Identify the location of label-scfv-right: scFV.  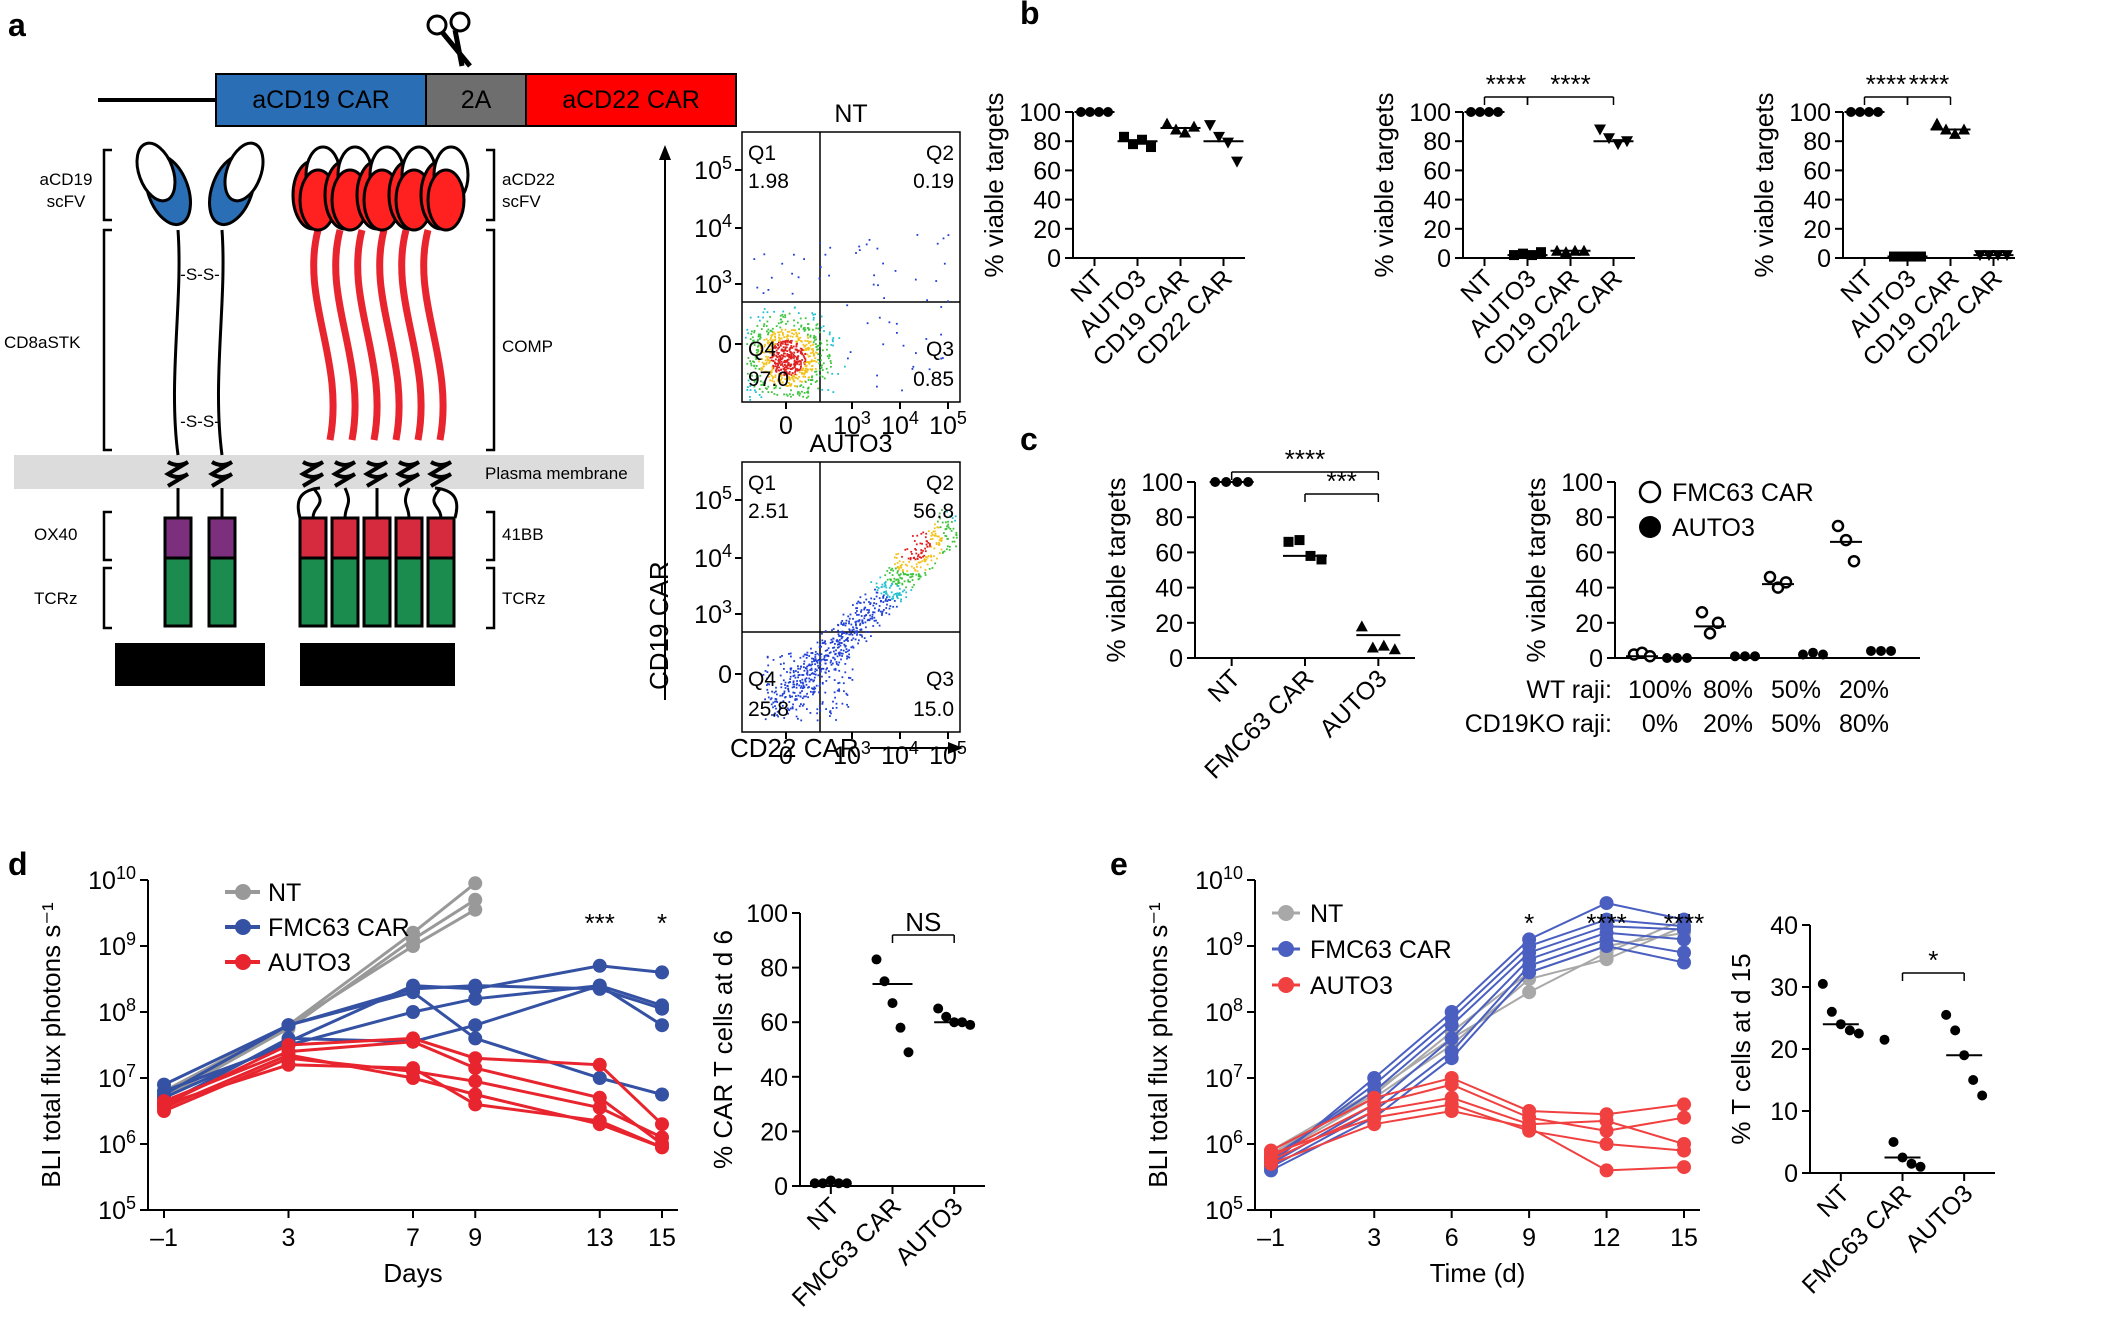
(521, 201).